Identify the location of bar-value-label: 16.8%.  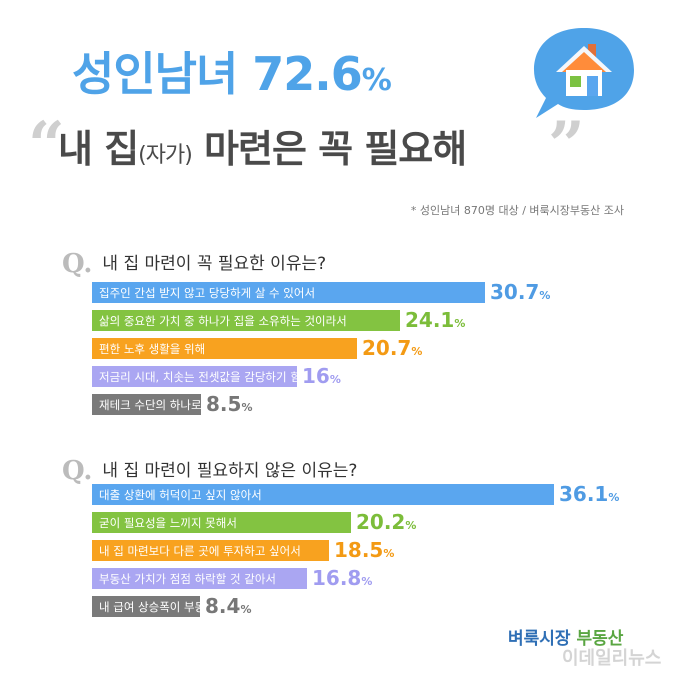
(342, 578).